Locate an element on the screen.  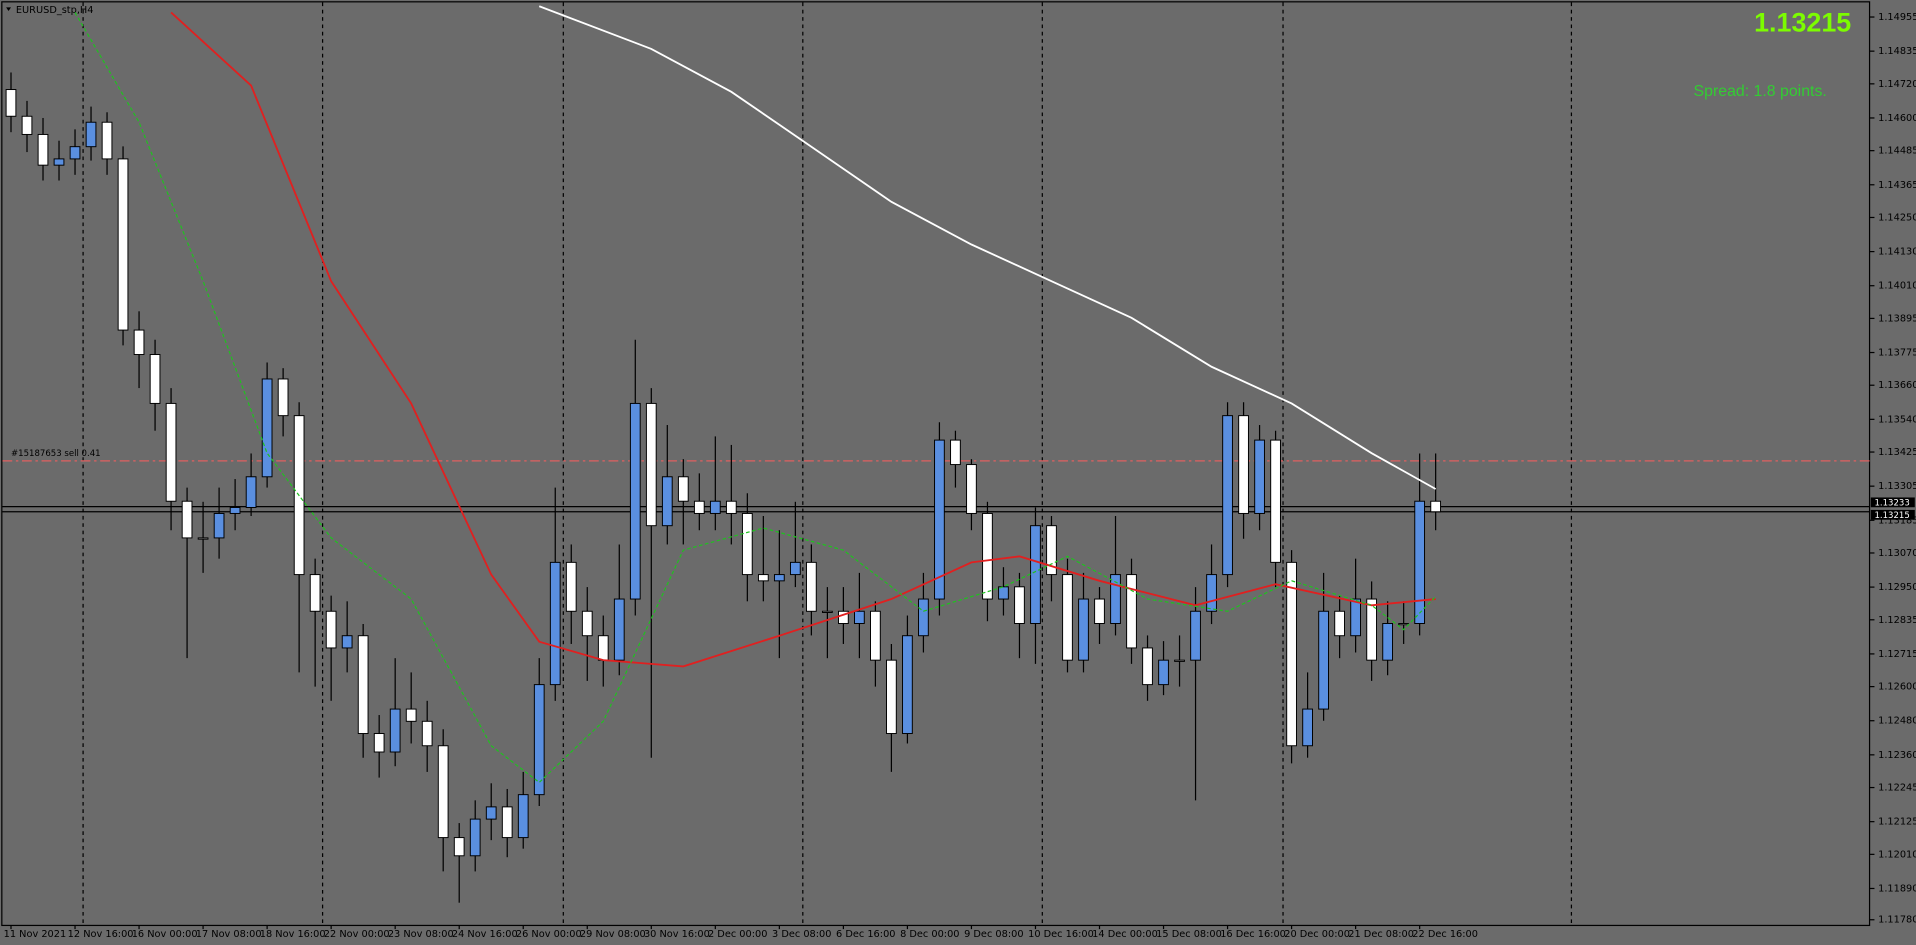
x-tick-label: 26 Nov 00:00 is located at coordinates (549, 934).